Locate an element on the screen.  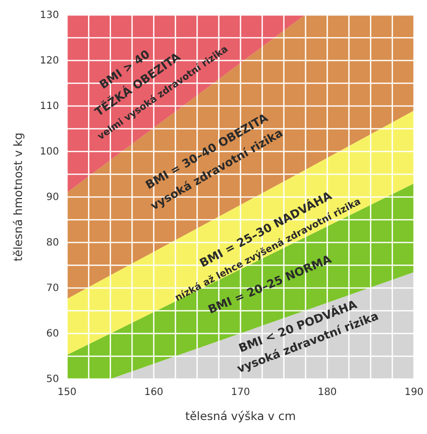
y-tick-label: 90 is located at coordinates (52, 198).